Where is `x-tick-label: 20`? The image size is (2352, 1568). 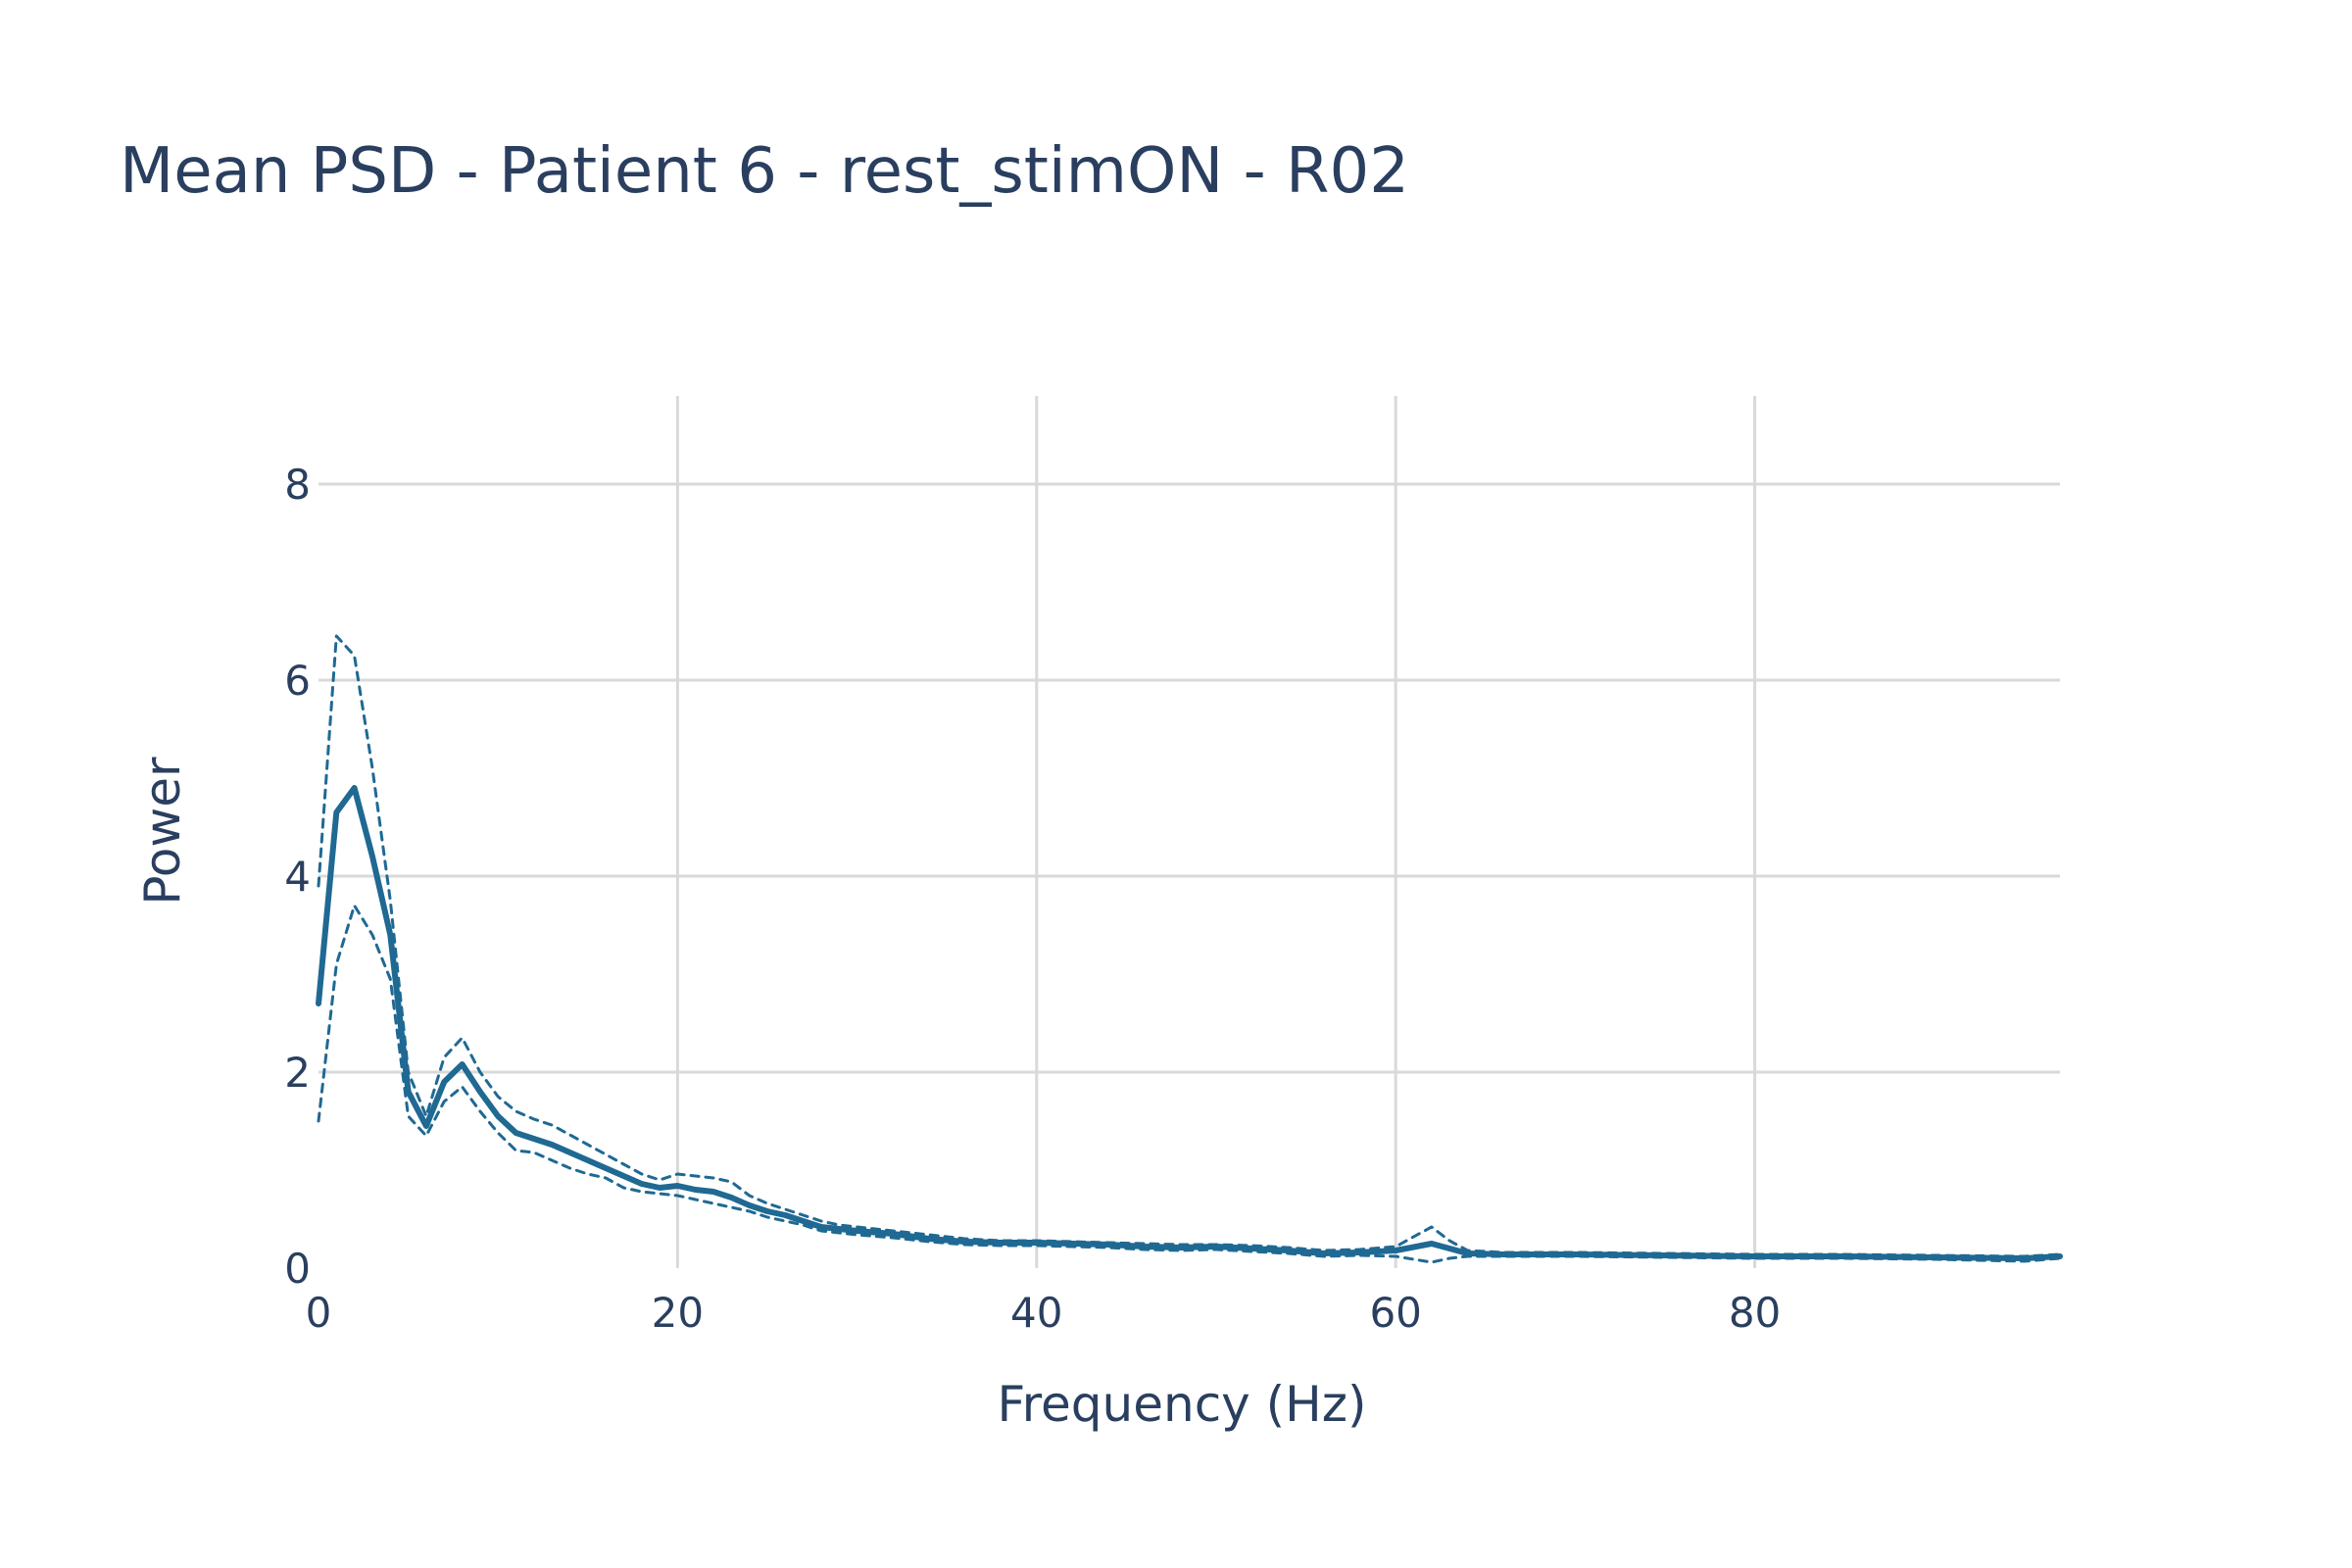
x-tick-label: 20 is located at coordinates (678, 1313).